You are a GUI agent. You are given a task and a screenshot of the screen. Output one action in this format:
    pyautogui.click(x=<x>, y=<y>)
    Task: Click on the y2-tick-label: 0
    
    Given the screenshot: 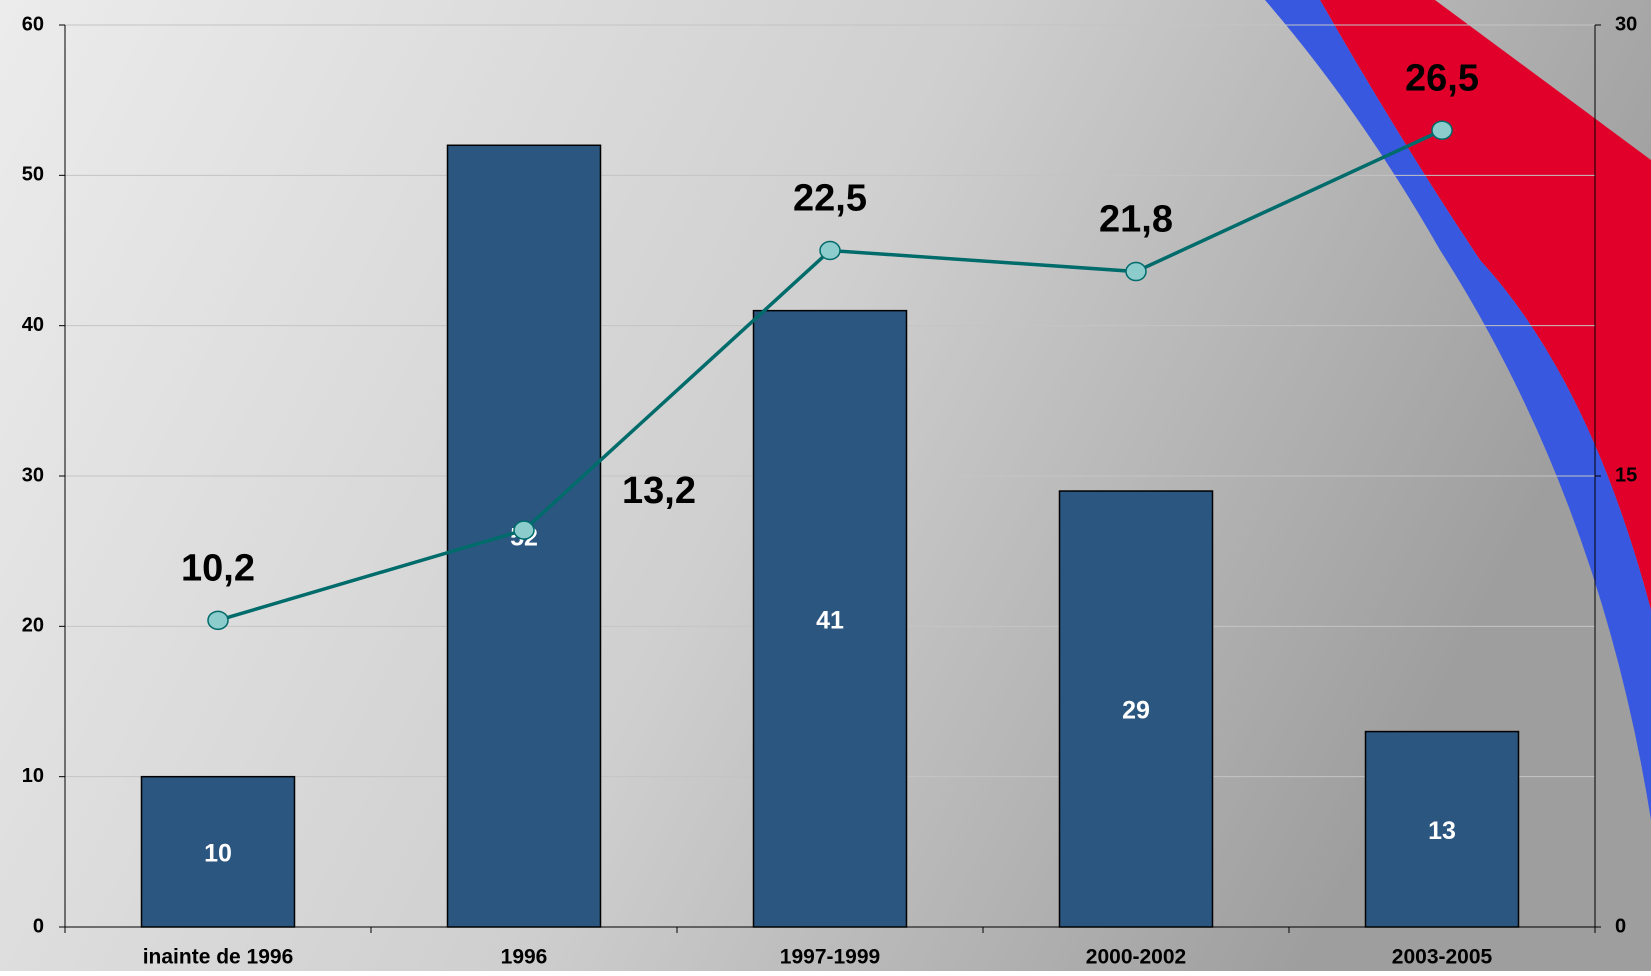 What is the action you would take?
    pyautogui.click(x=1620, y=926)
    